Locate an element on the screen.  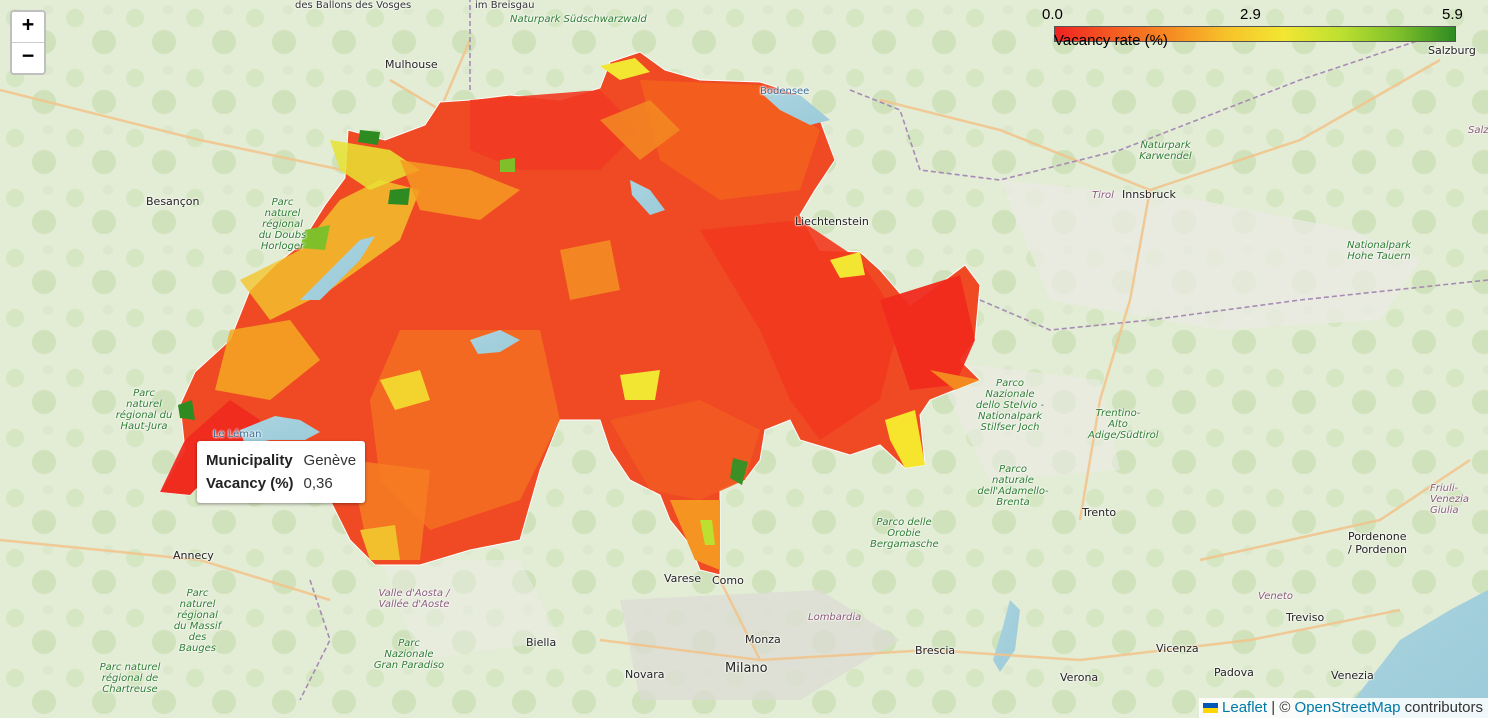
lake-thun is located at coordinates (495, 342).